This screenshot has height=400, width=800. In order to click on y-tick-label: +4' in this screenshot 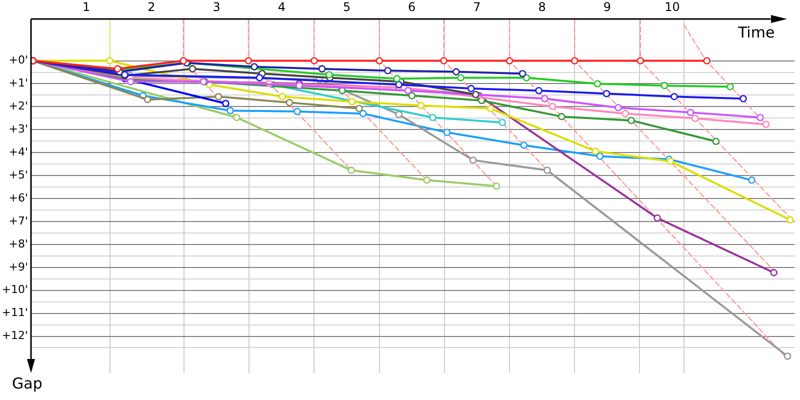, I will do `click(18, 151)`.